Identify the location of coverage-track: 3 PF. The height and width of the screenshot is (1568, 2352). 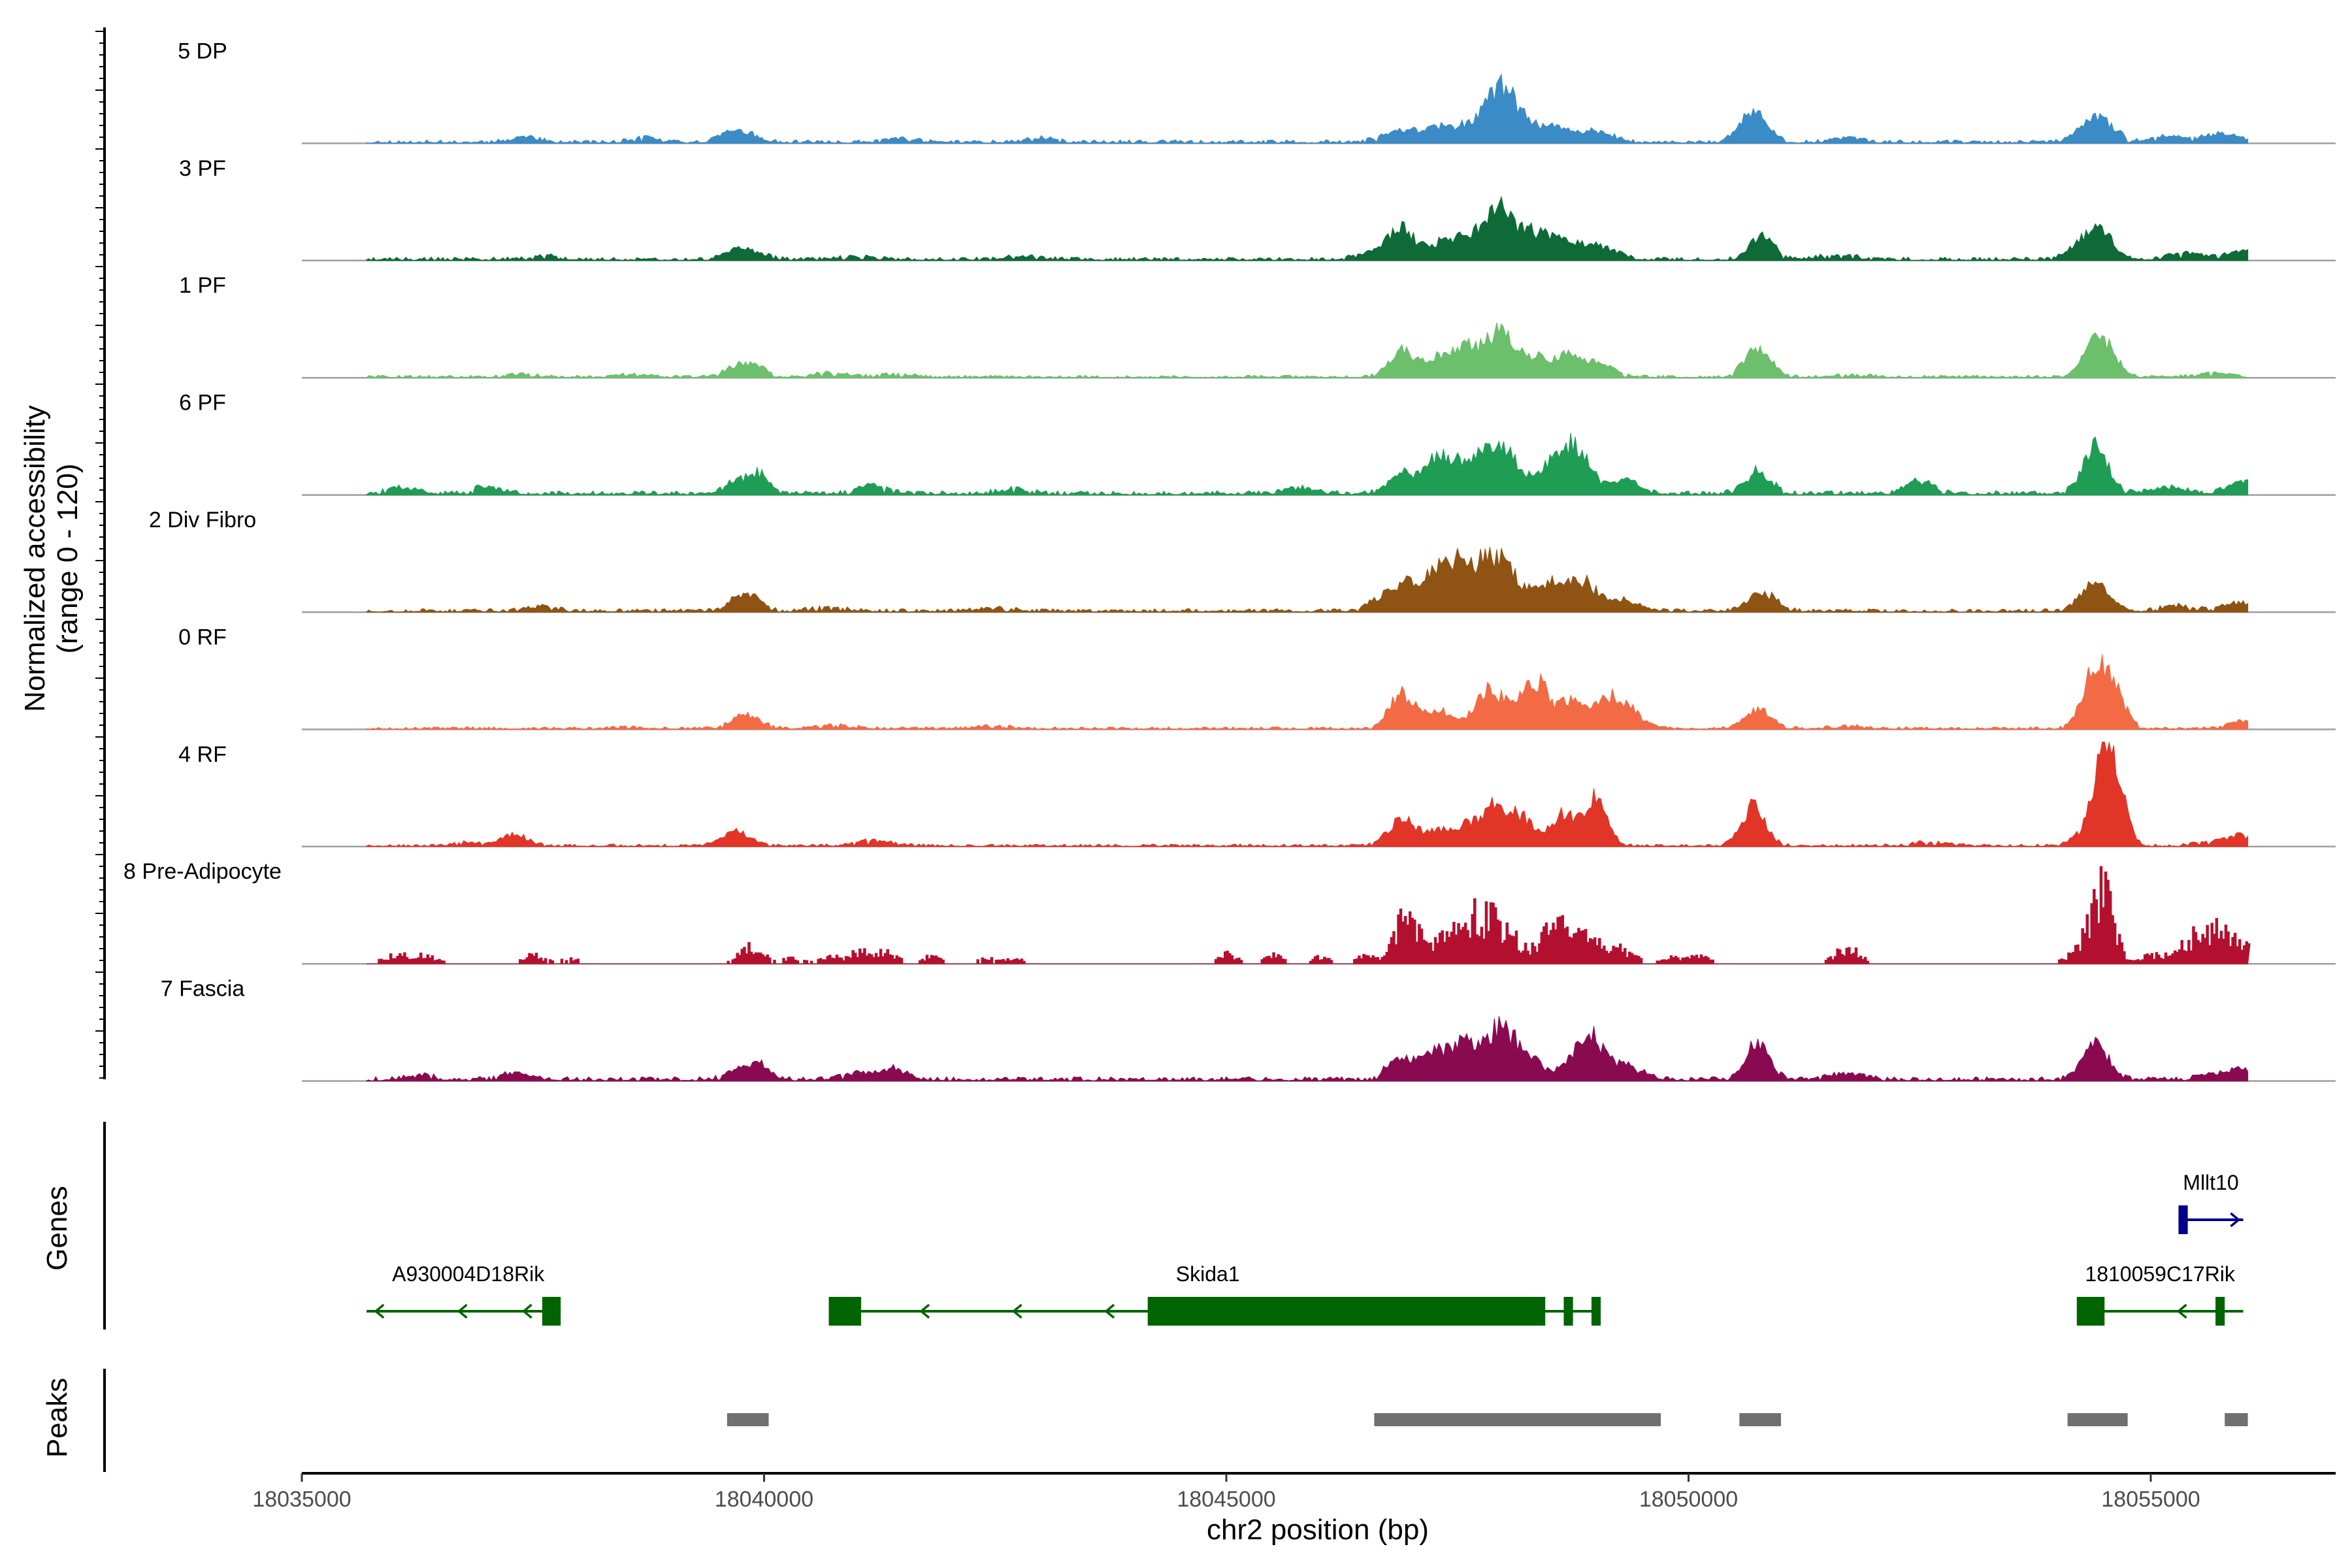
(1257, 209).